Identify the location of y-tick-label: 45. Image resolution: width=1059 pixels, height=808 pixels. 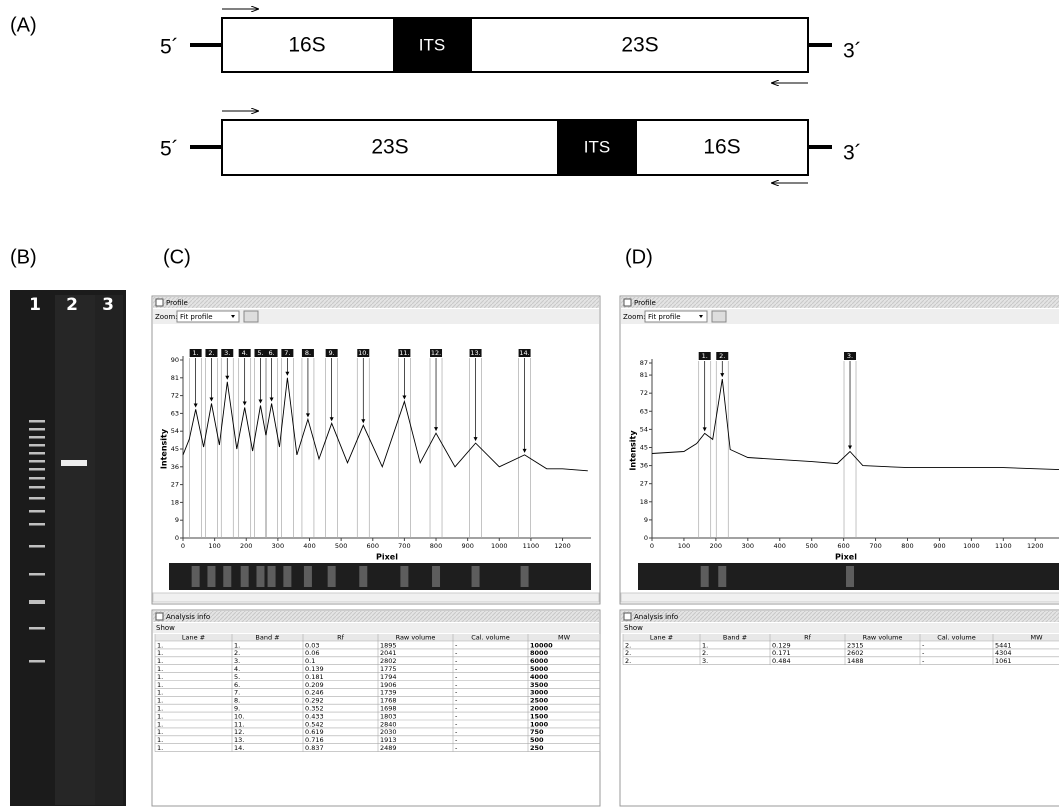
(644, 447).